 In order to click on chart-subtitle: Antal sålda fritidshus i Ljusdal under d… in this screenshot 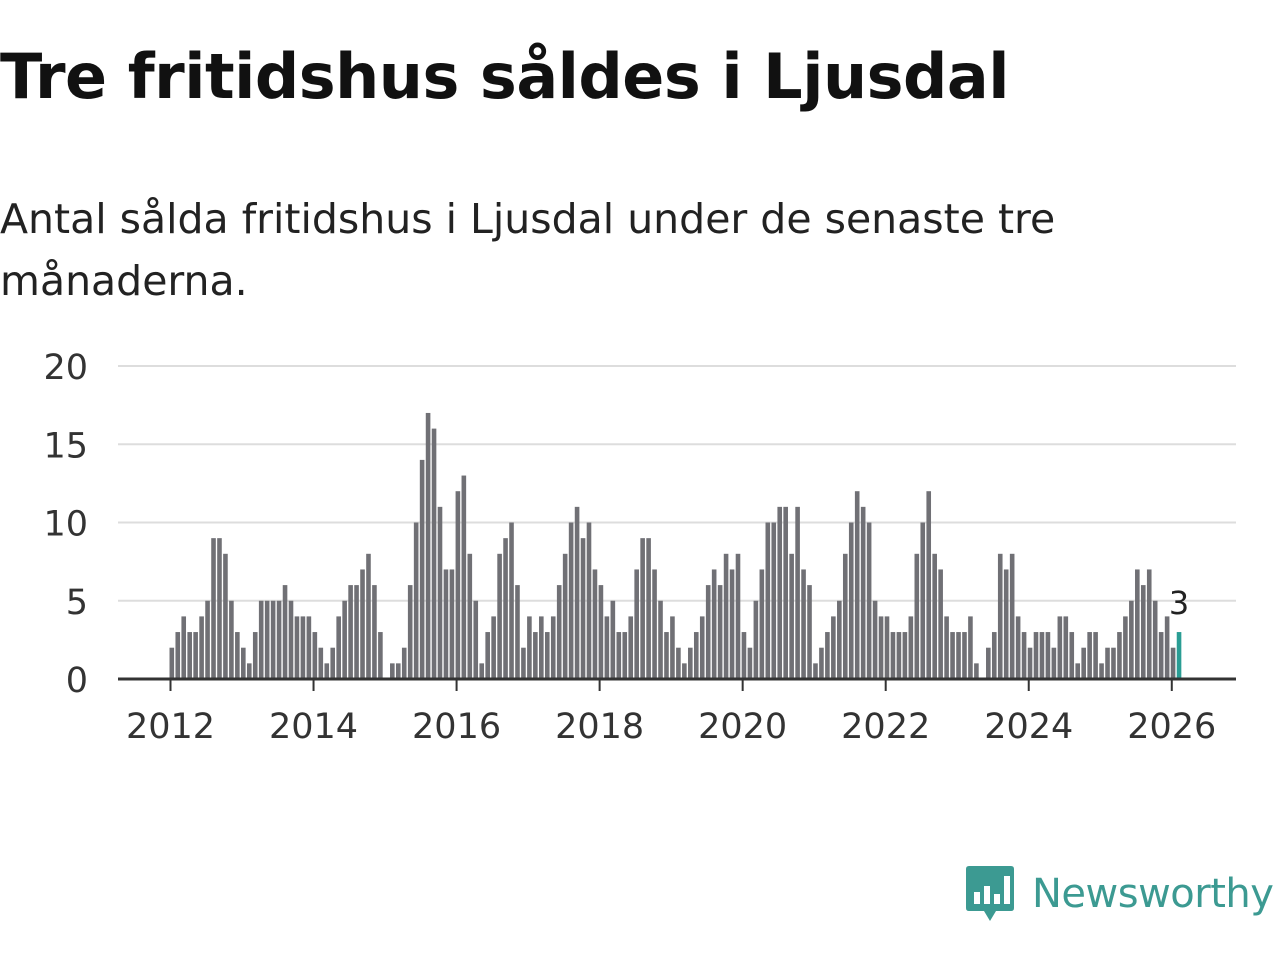, I will do `click(528, 250)`.